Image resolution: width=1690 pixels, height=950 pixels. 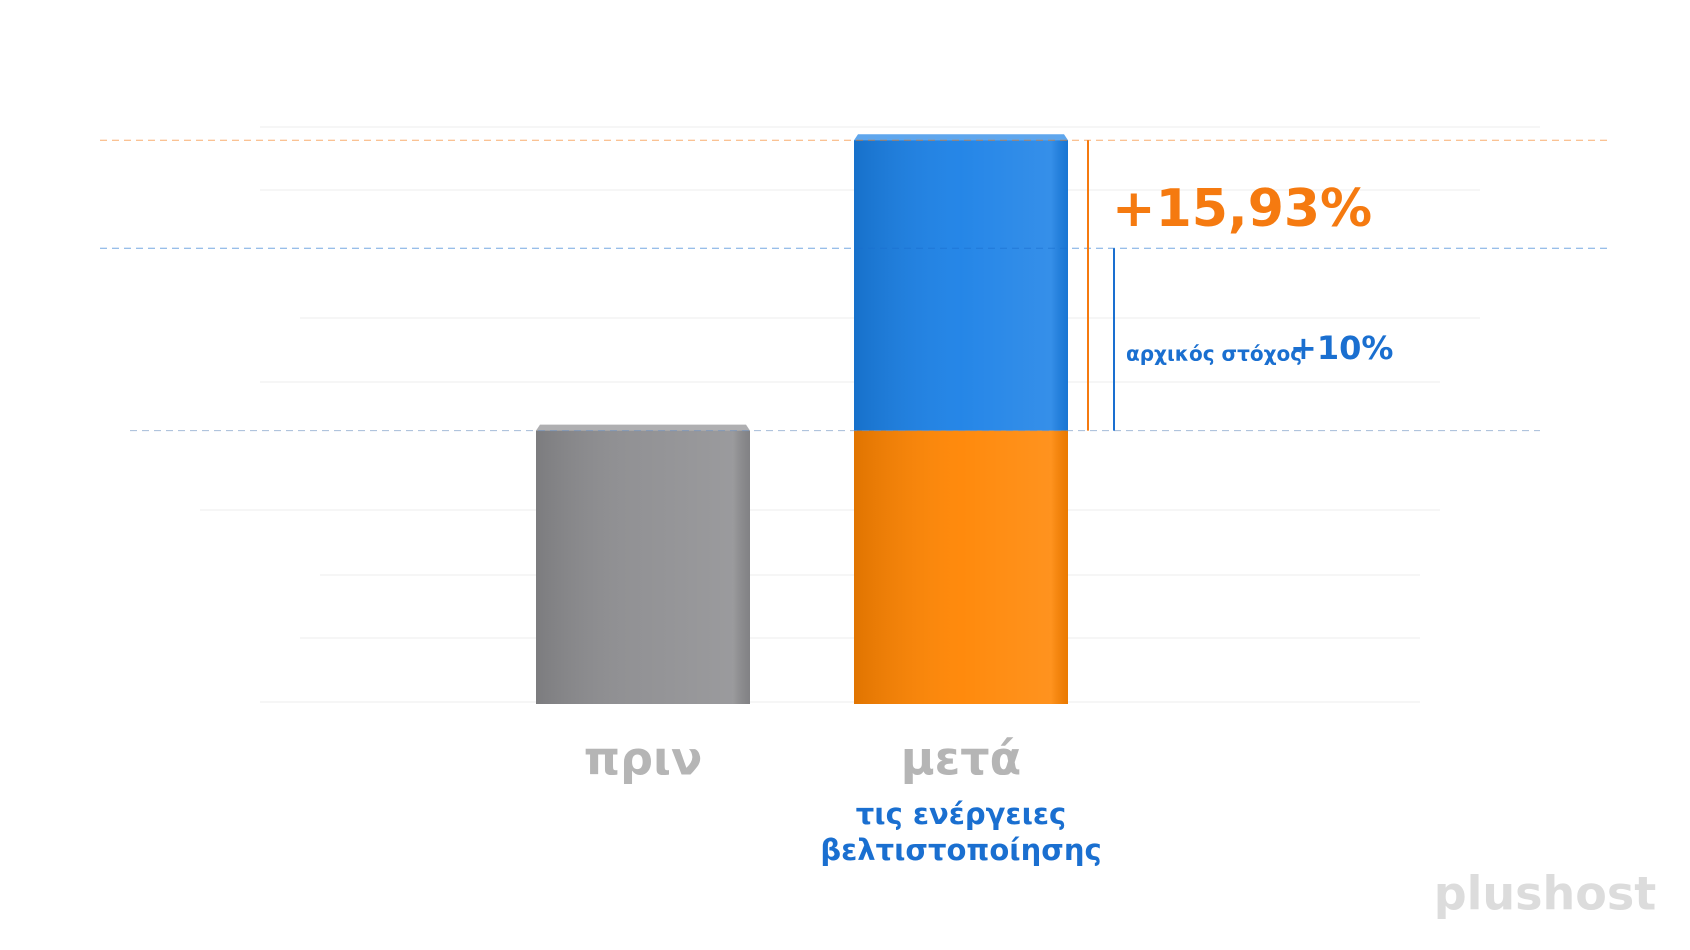 I want to click on target-label: +10%, so click(x=1341, y=348).